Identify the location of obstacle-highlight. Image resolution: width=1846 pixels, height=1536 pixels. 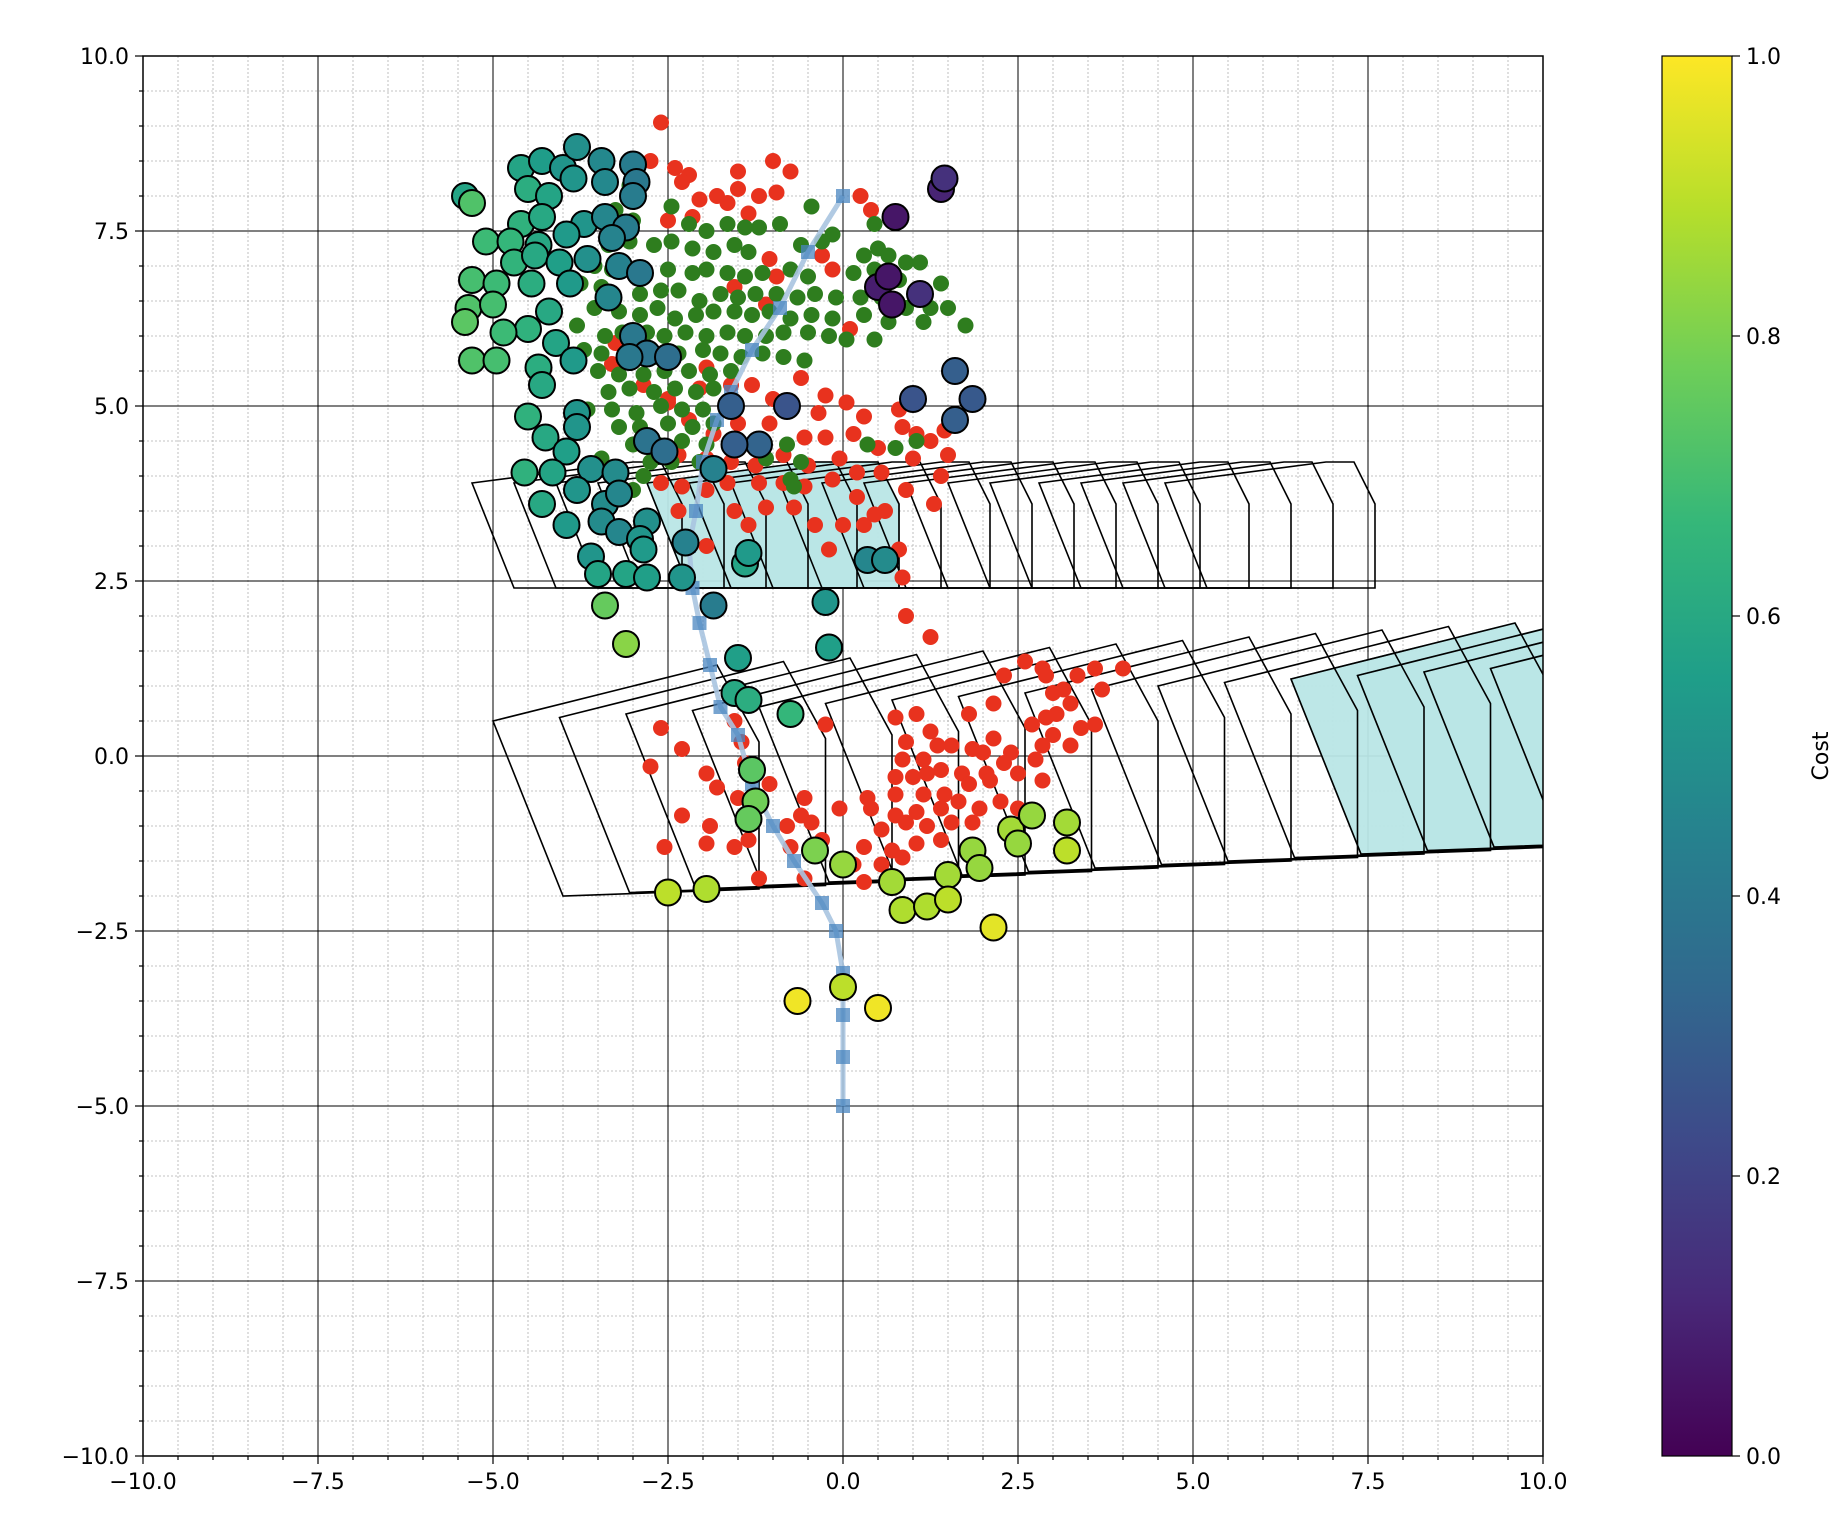
(1516, 728).